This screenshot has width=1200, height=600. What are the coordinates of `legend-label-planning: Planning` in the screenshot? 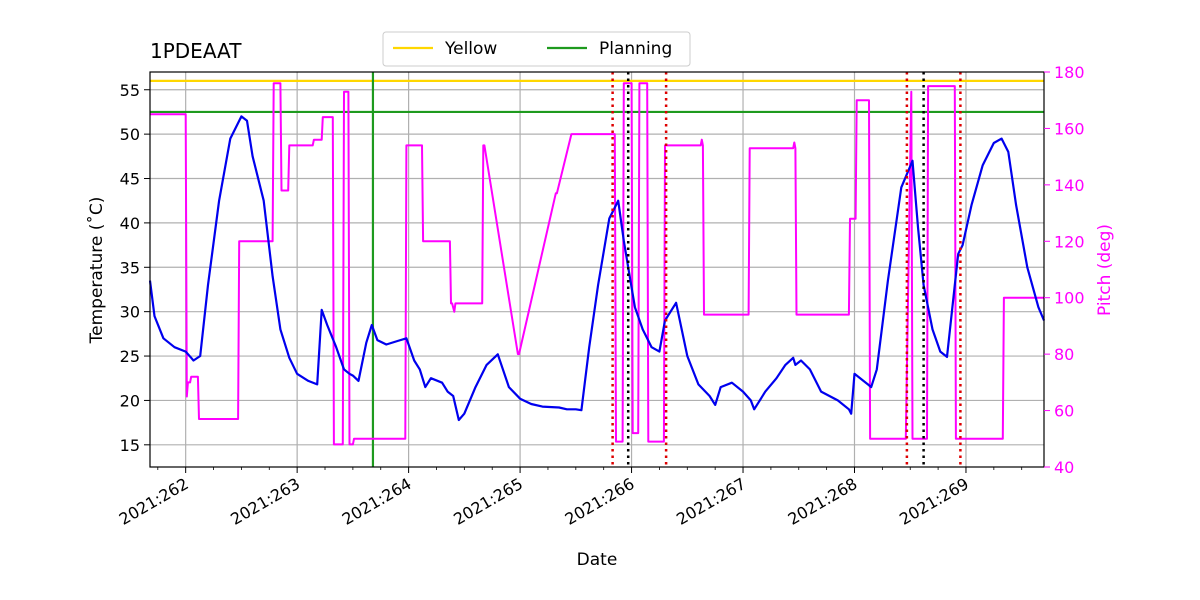 It's located at (635, 49).